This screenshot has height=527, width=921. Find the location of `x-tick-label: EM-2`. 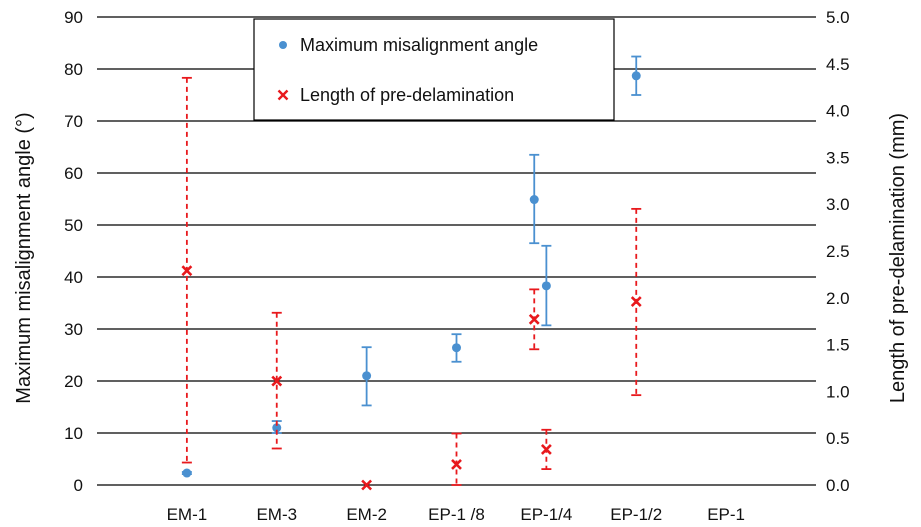

x-tick-label: EM-2 is located at coordinates (366, 514).